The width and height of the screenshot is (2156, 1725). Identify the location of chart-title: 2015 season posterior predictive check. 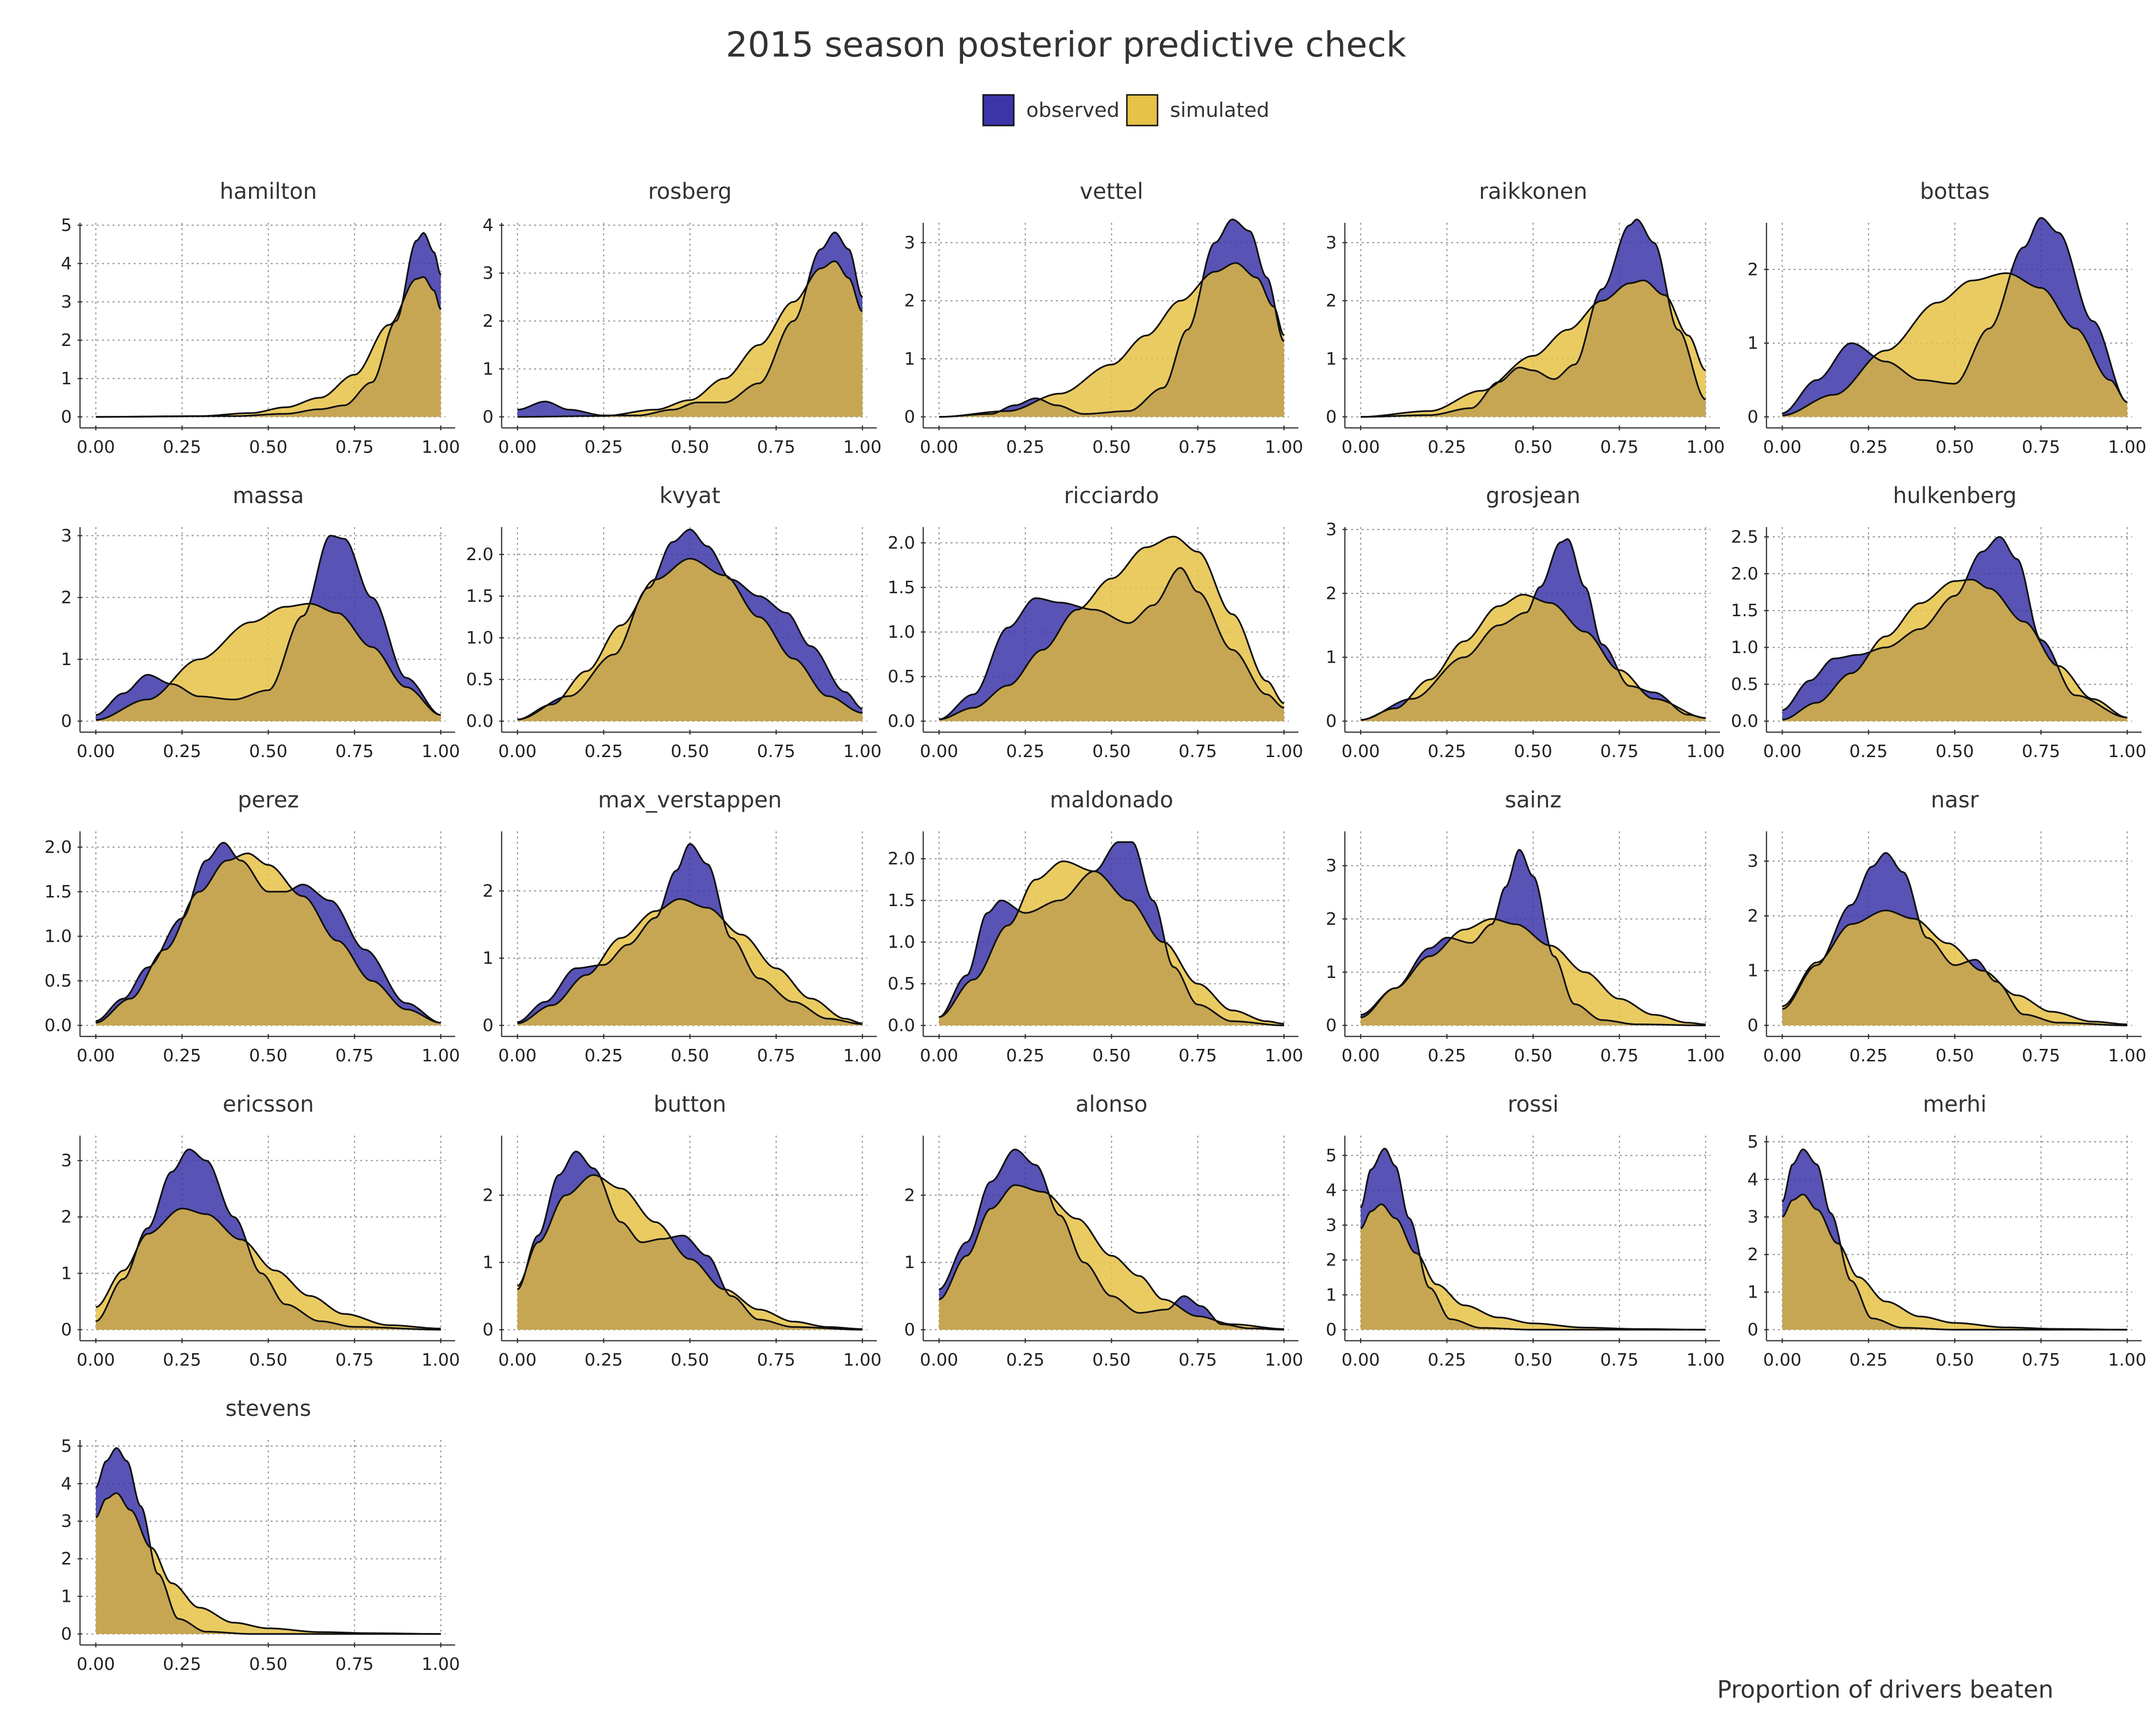
(1066, 44).